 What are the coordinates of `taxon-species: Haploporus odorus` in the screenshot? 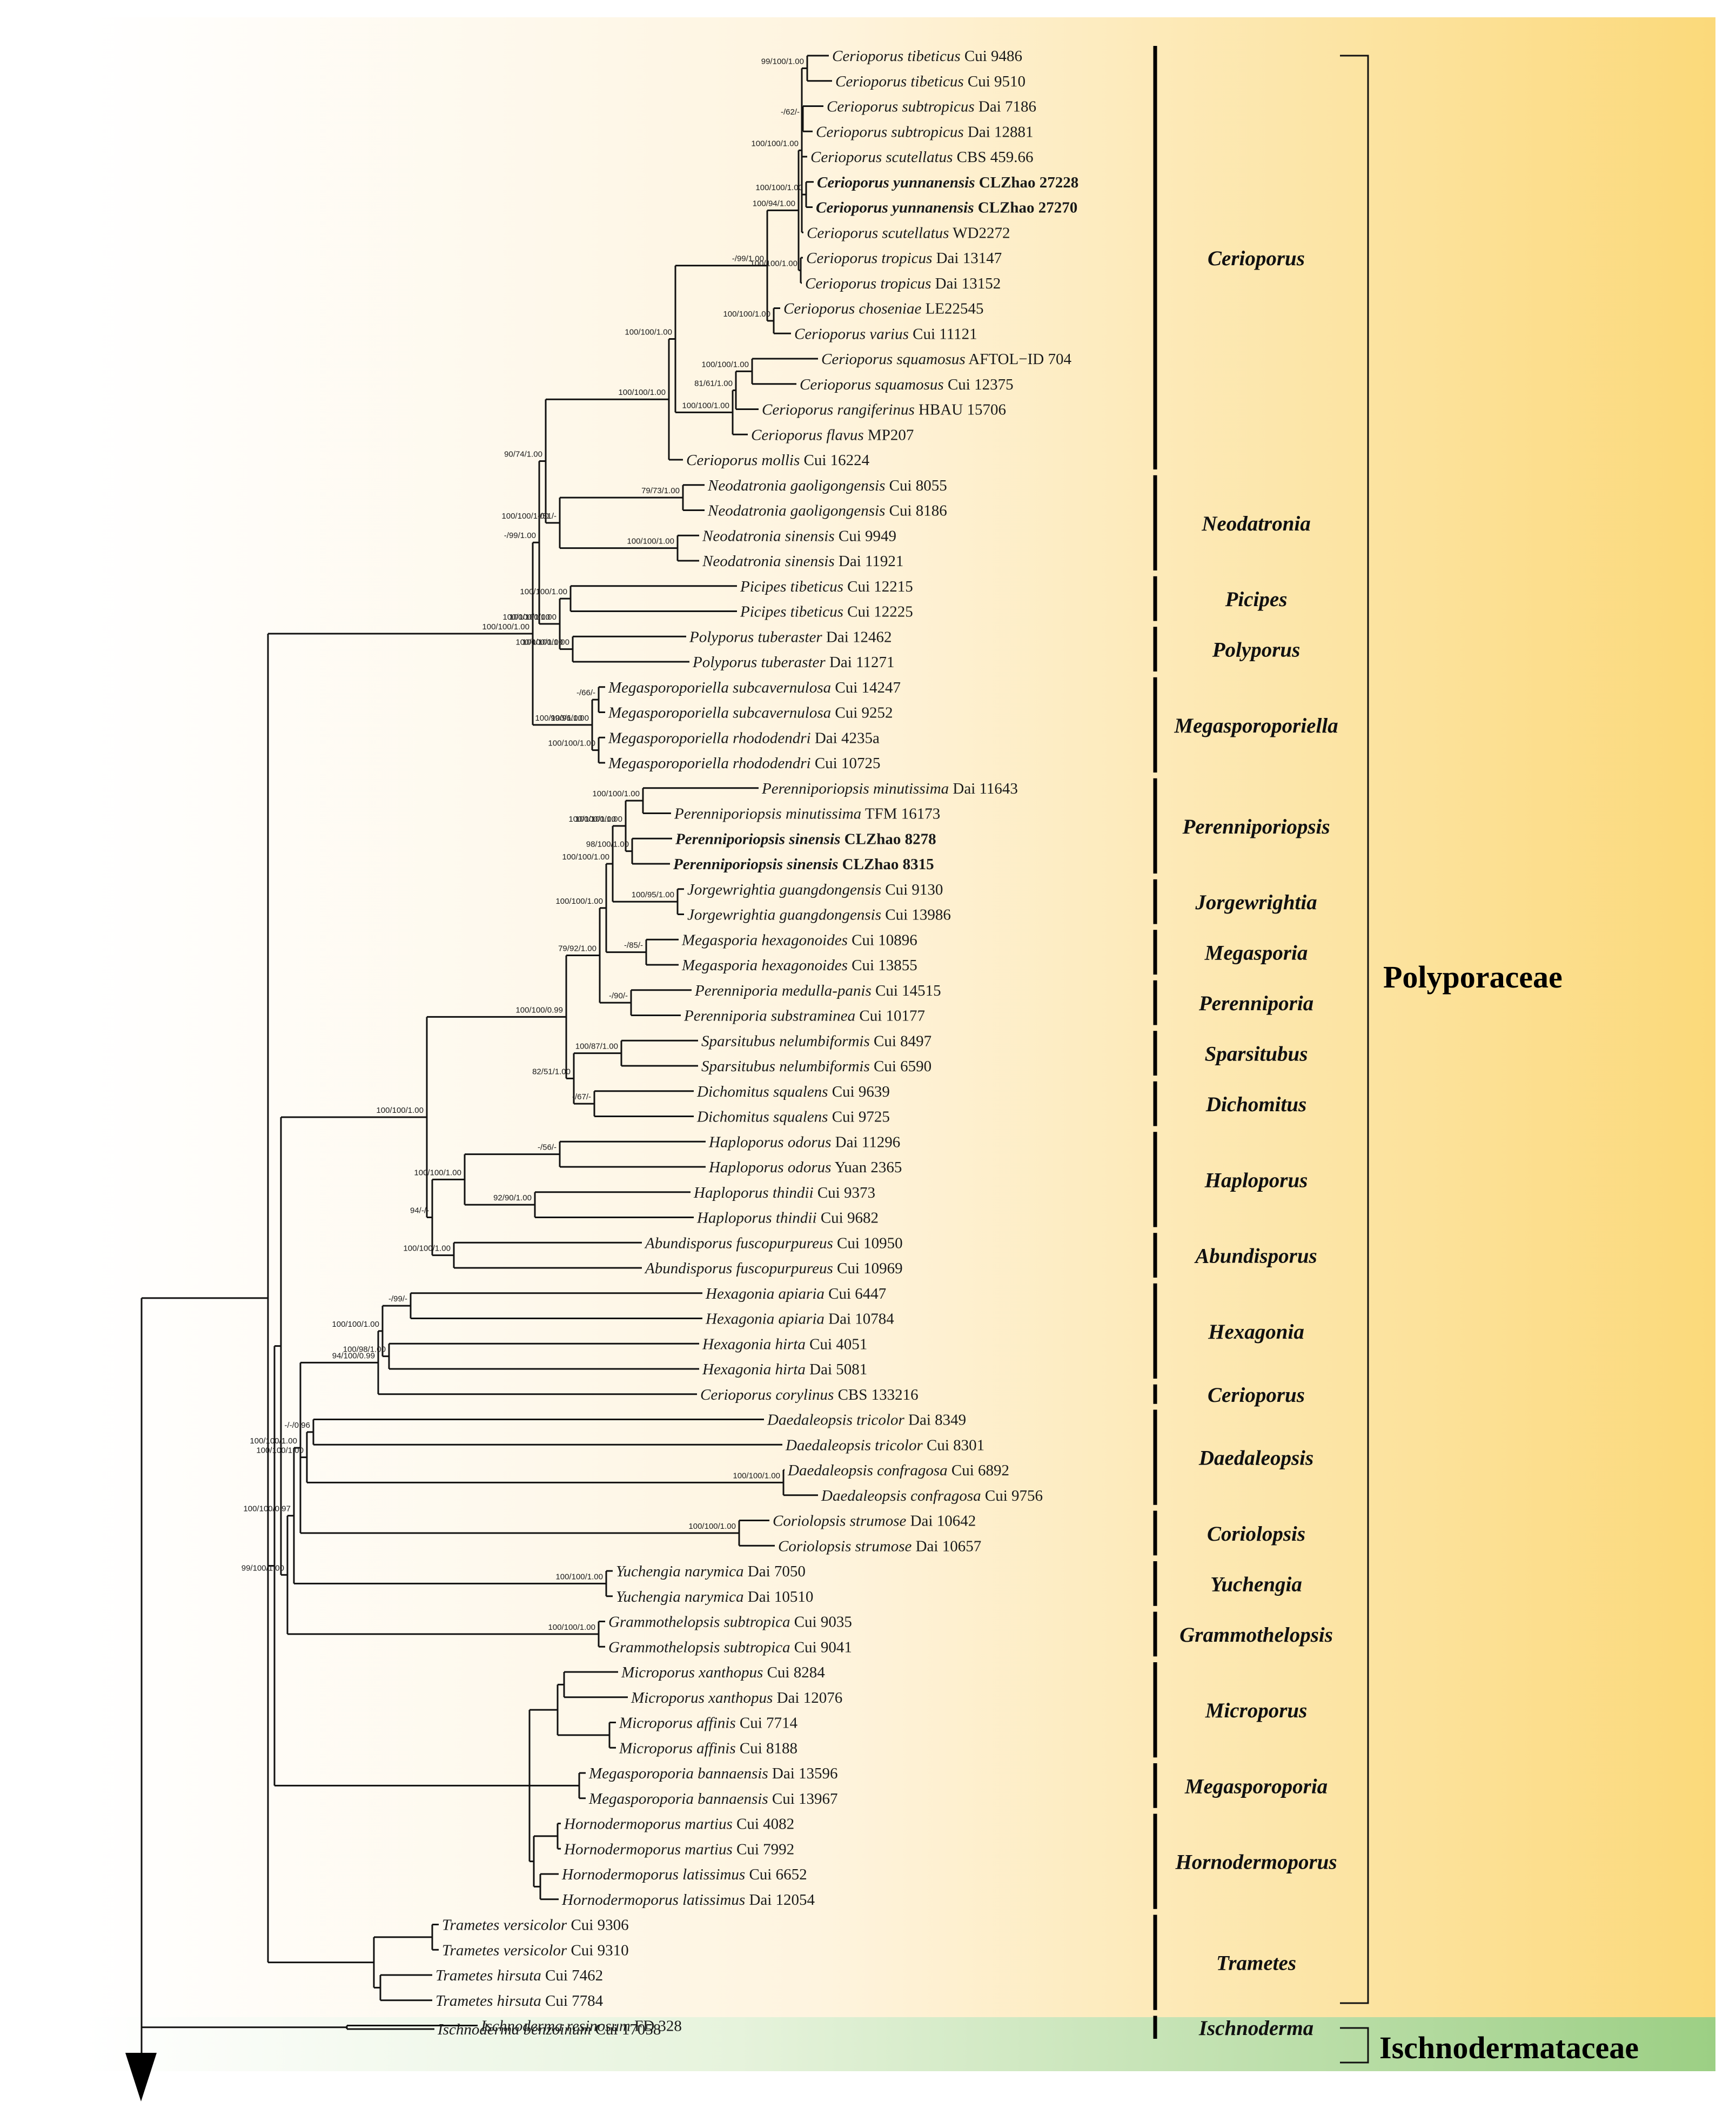 It's located at (769, 1168).